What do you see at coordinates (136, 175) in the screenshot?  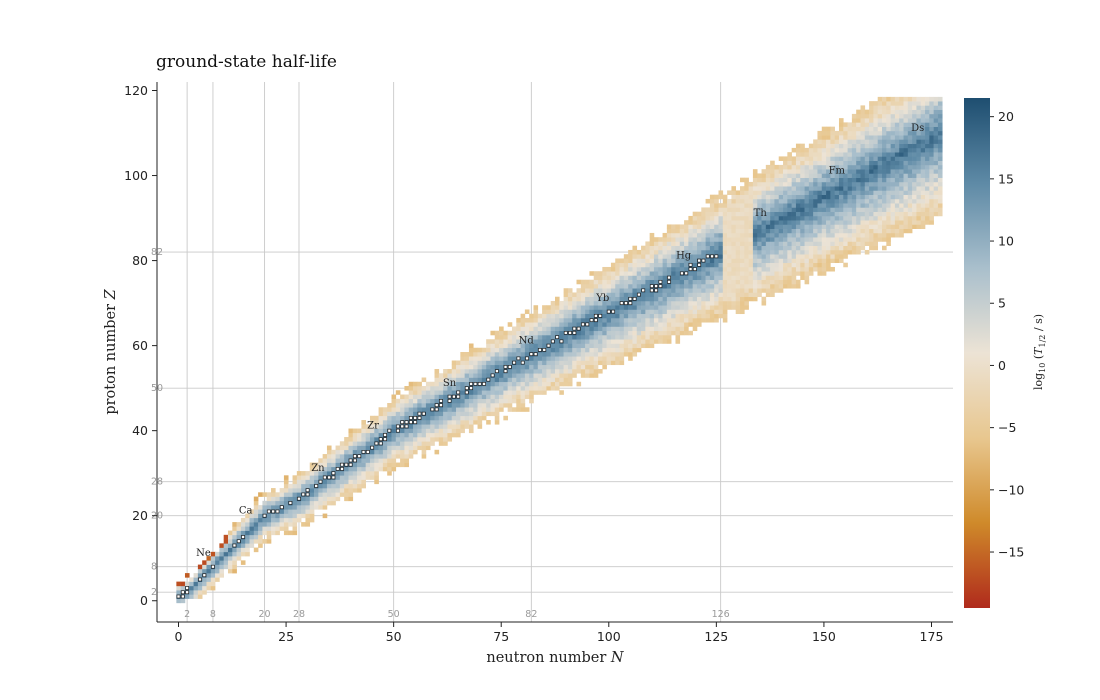 I see `y-tick-label: 100` at bounding box center [136, 175].